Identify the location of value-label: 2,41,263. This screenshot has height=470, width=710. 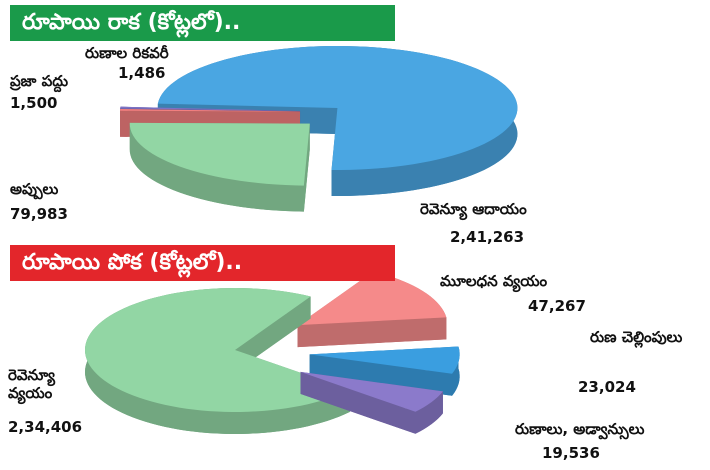
(487, 237).